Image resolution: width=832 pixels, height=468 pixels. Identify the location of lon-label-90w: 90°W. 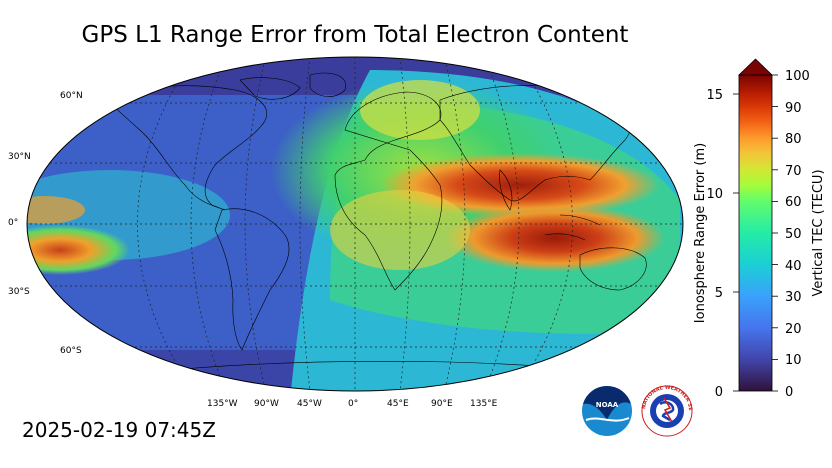
(266, 404).